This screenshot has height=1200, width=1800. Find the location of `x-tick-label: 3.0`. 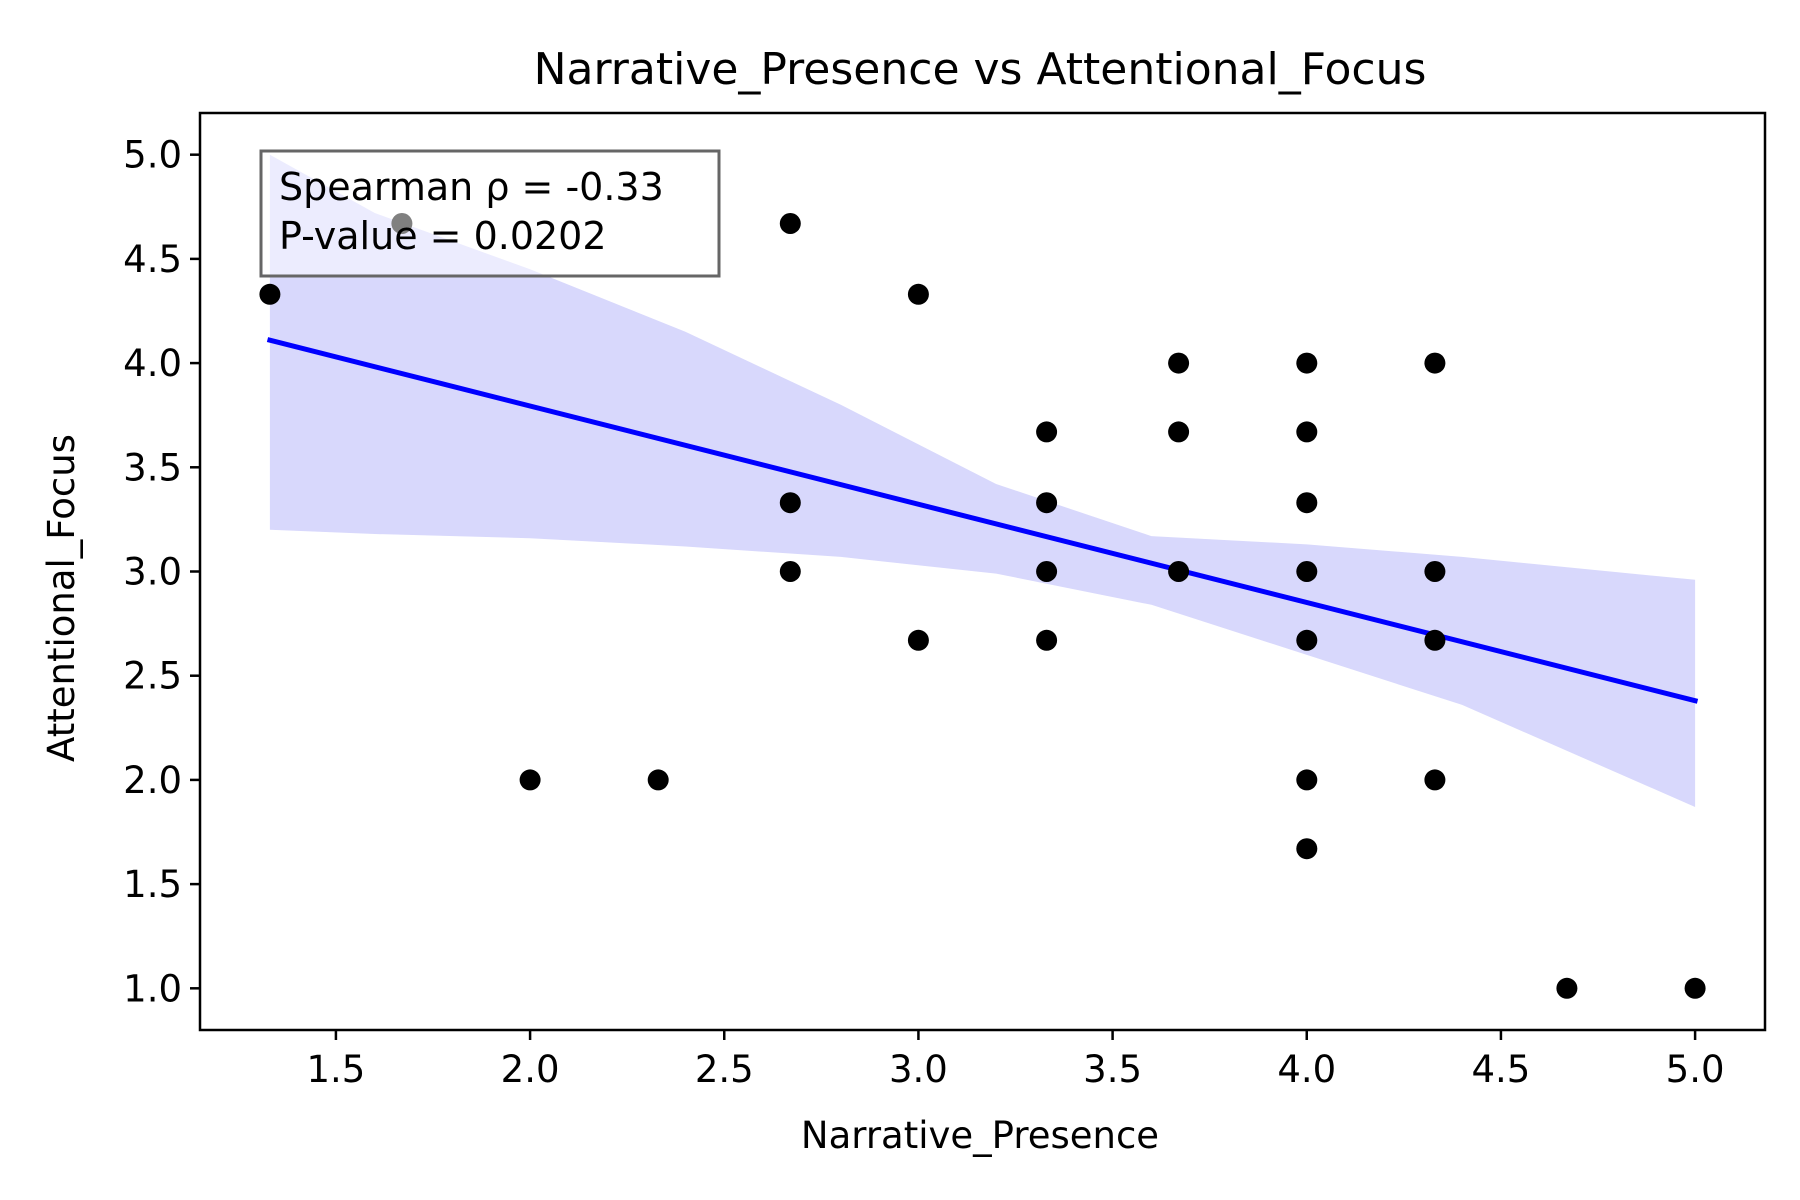

x-tick-label: 3.0 is located at coordinates (918, 1069).